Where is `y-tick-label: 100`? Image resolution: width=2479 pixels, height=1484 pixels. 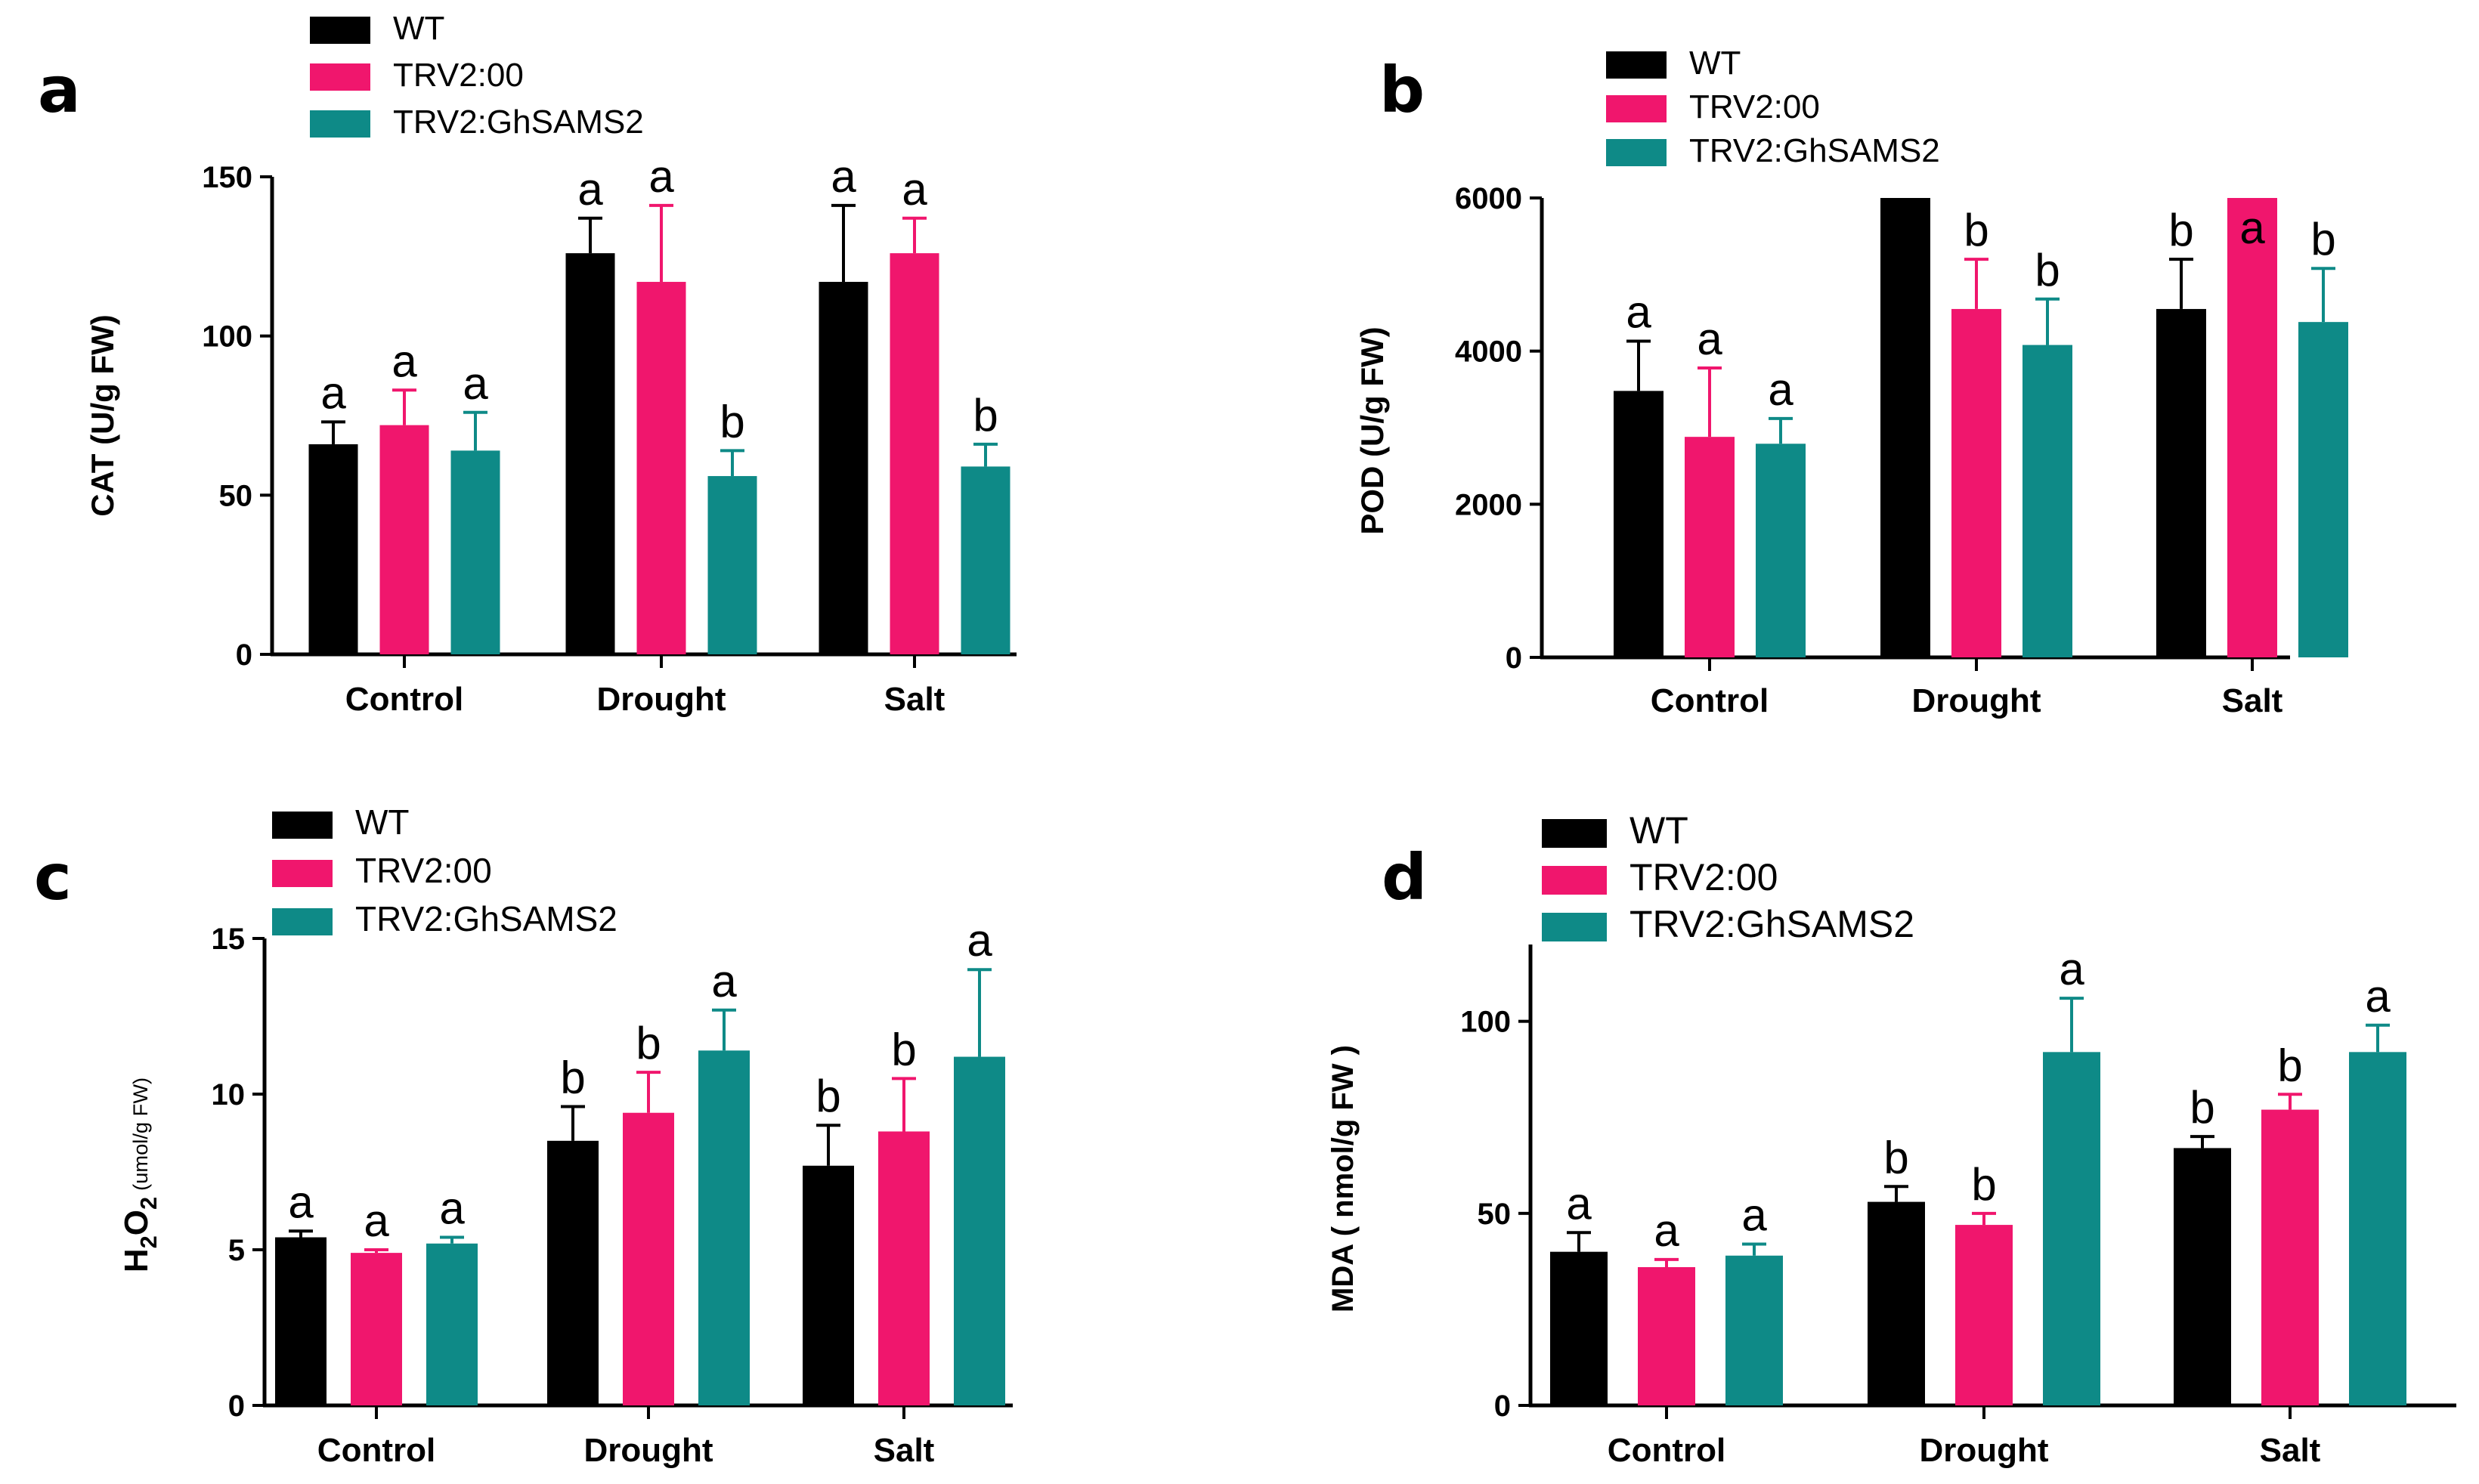 y-tick-label: 100 is located at coordinates (1485, 1022).